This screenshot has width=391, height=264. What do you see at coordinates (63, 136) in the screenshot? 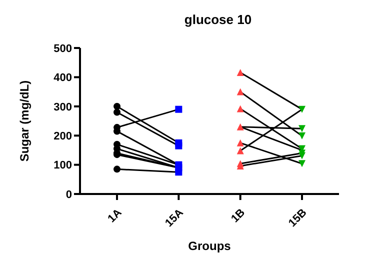
I see `y-tick-label: 200` at bounding box center [63, 136].